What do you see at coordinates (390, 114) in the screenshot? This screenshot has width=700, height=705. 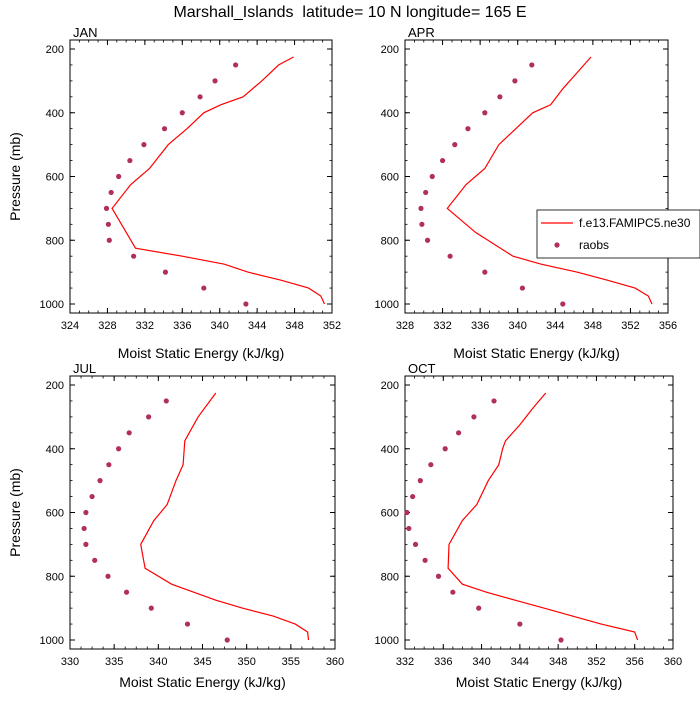 I see `panel-apr-ytick-label: 400` at bounding box center [390, 114].